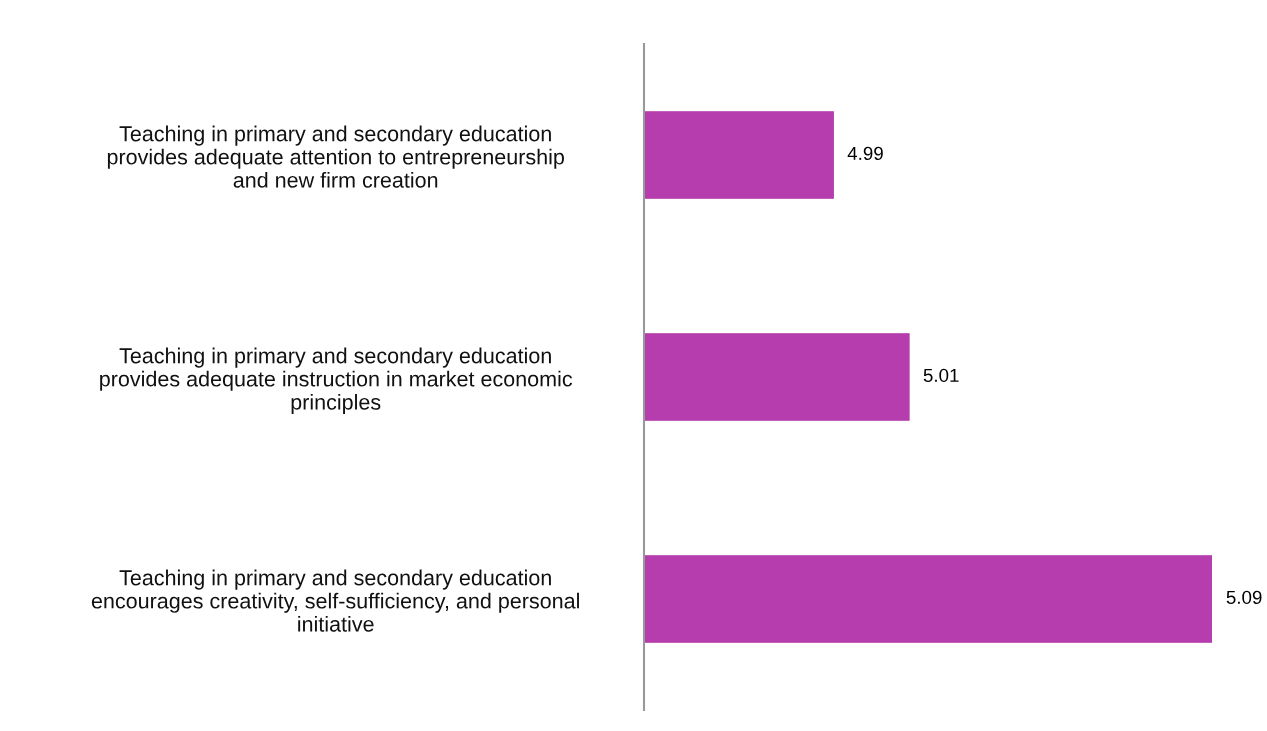  What do you see at coordinates (941, 375) in the screenshot?
I see `data-label: 5.01` at bounding box center [941, 375].